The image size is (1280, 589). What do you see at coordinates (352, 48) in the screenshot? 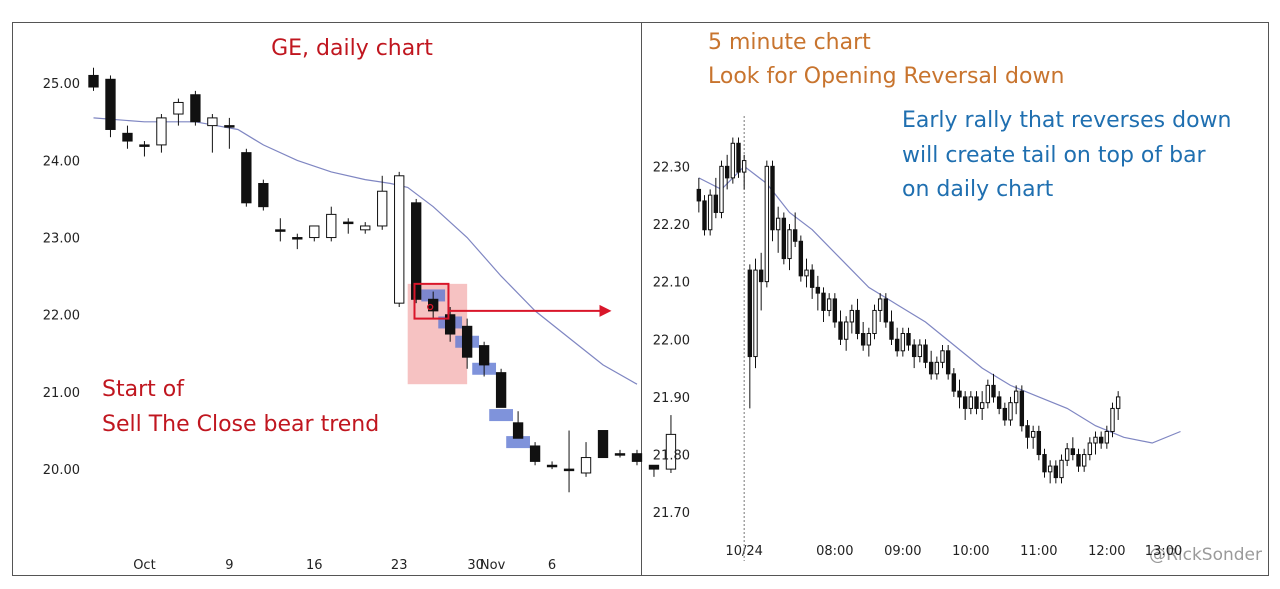
I see `left-chart-title: GE, daily chart` at bounding box center [352, 48].